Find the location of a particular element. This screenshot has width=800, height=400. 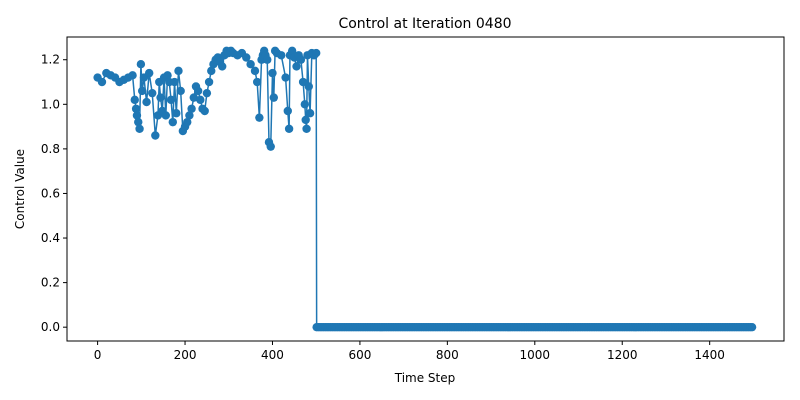

x-tick-label: 200 is located at coordinates (185, 355).